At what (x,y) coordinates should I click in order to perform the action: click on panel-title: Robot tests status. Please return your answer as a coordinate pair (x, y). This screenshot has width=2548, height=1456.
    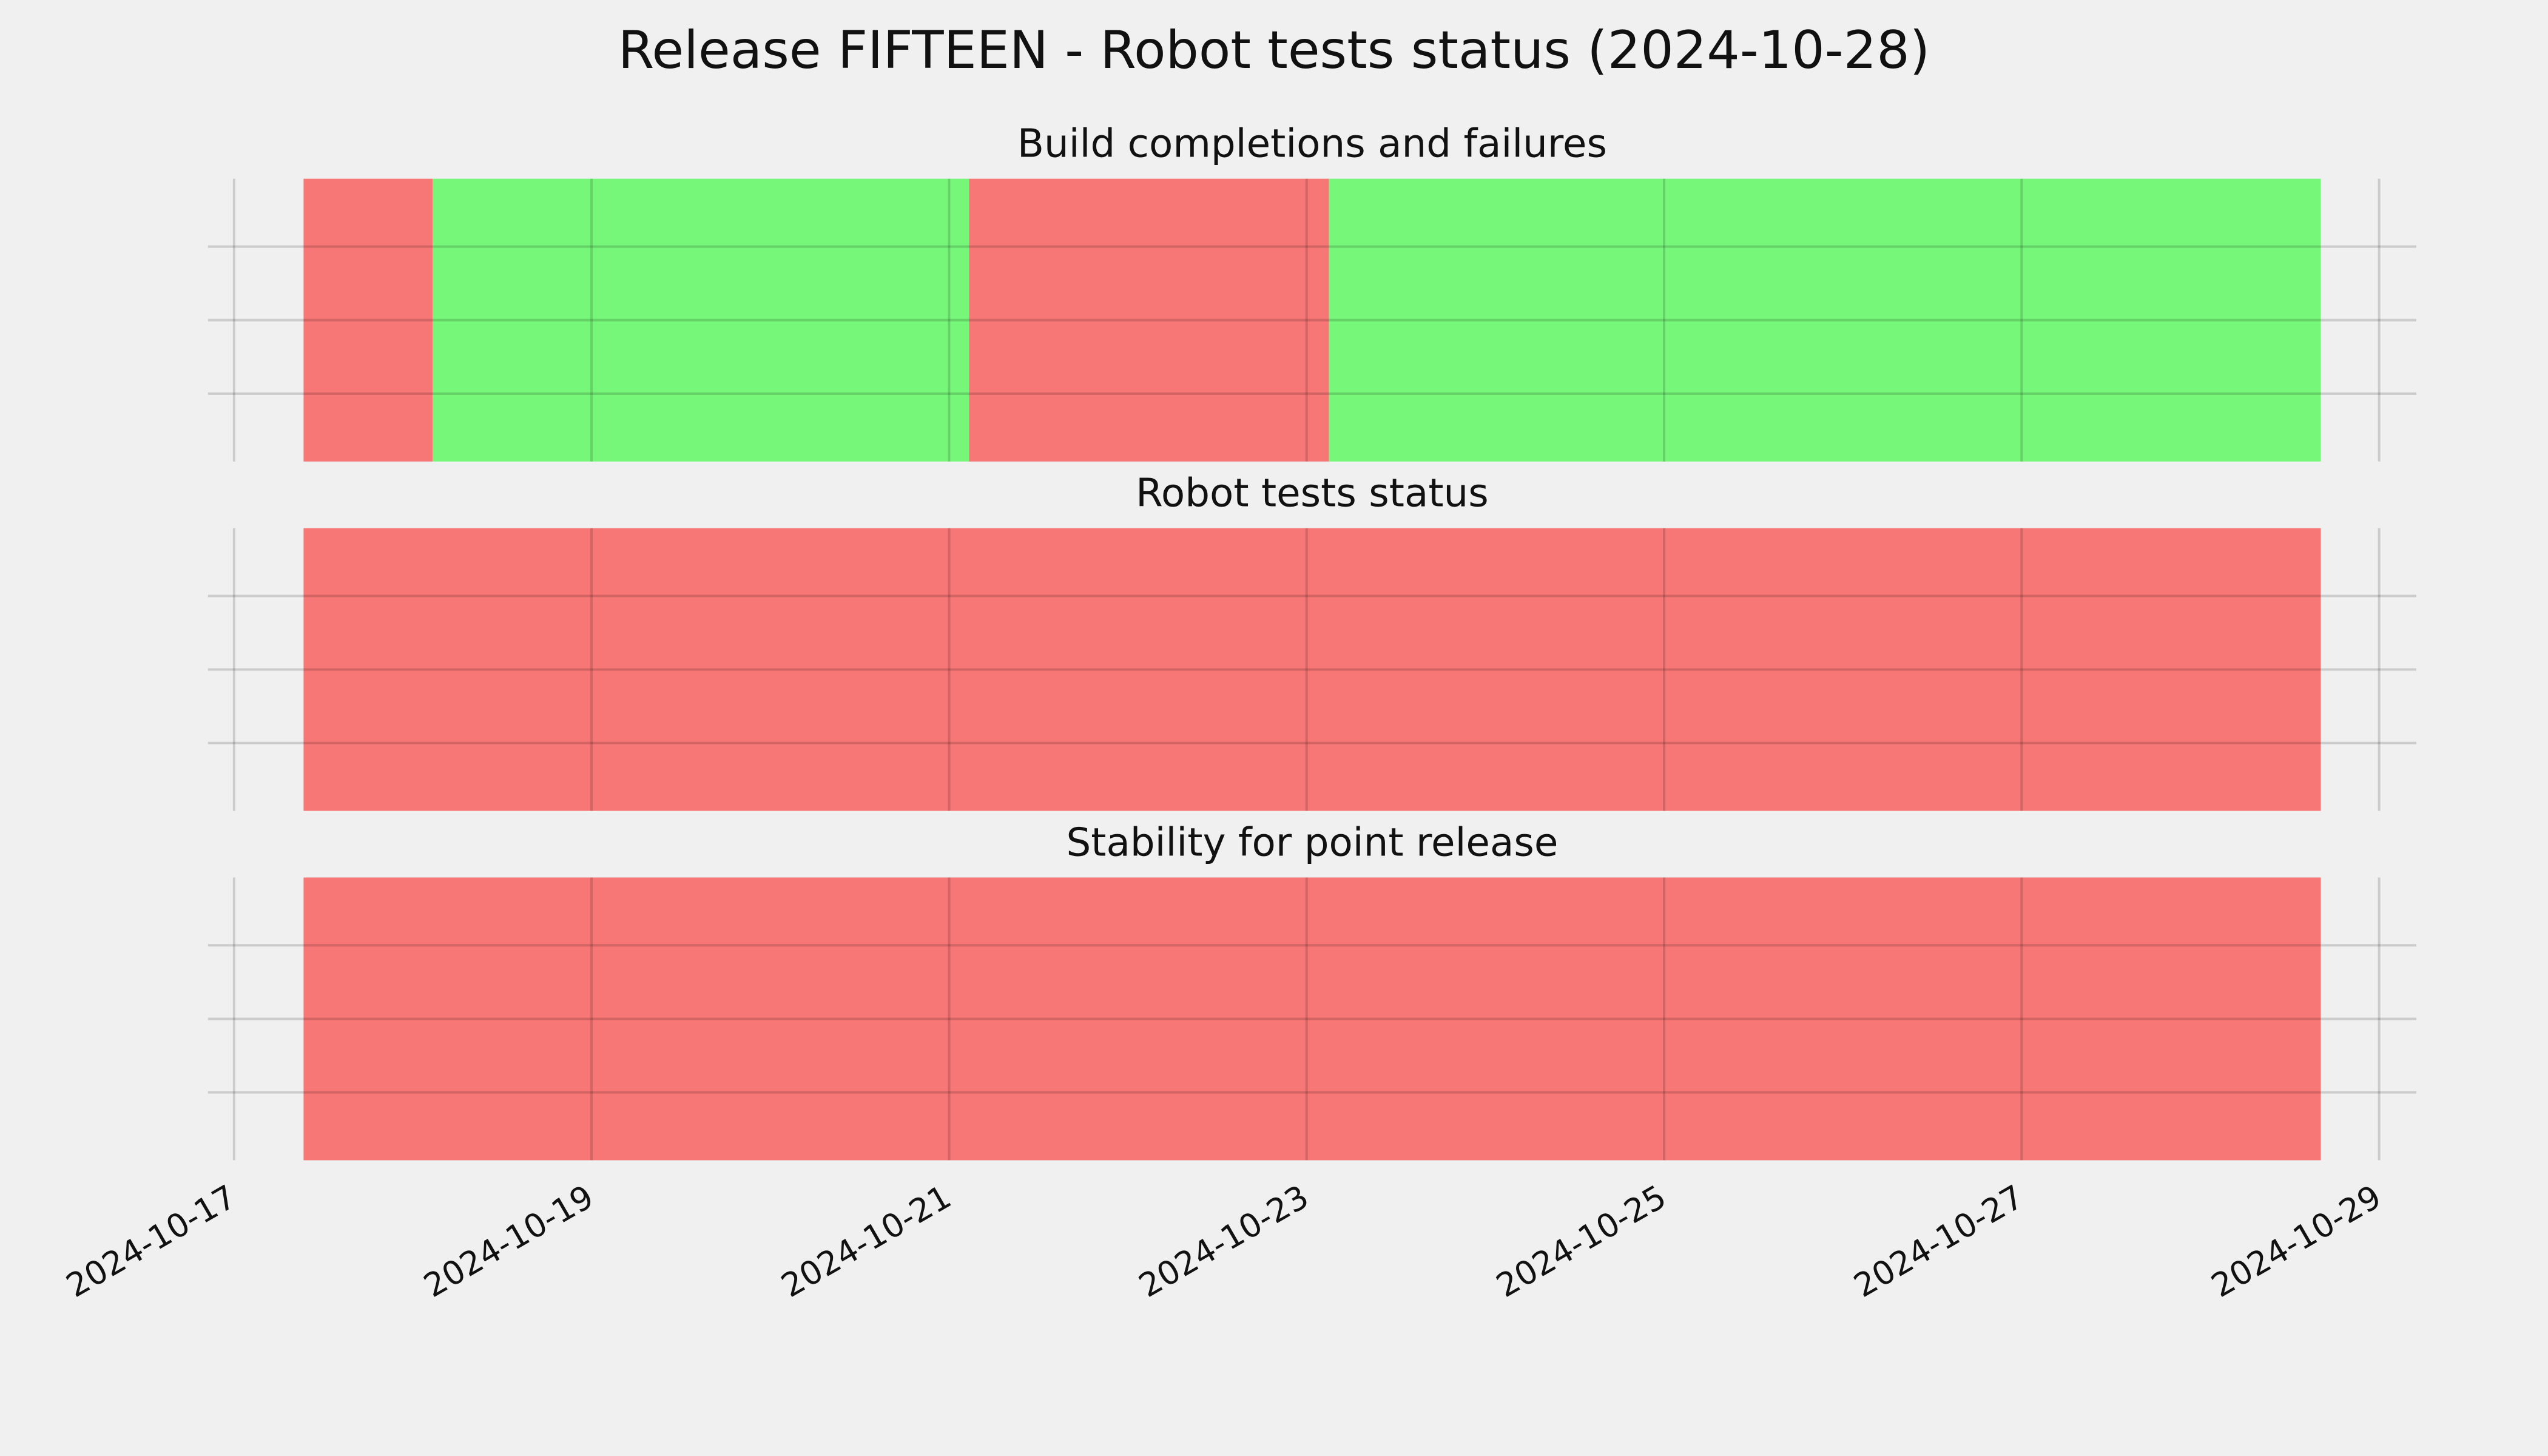
    Looking at the image, I should click on (1312, 493).